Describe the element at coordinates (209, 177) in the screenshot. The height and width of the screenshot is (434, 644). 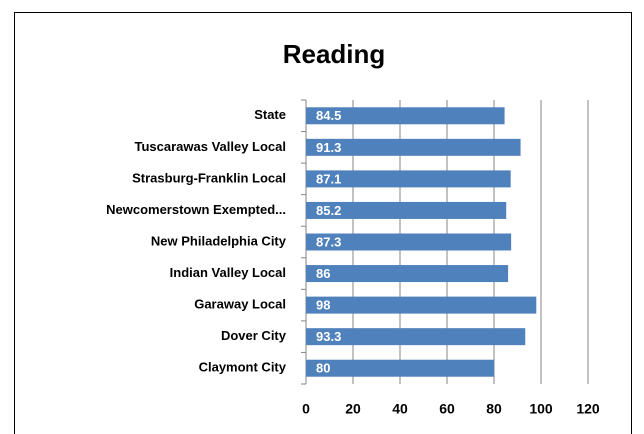
I see `y-tick-label: Strasburg-Franklin Local` at that location.